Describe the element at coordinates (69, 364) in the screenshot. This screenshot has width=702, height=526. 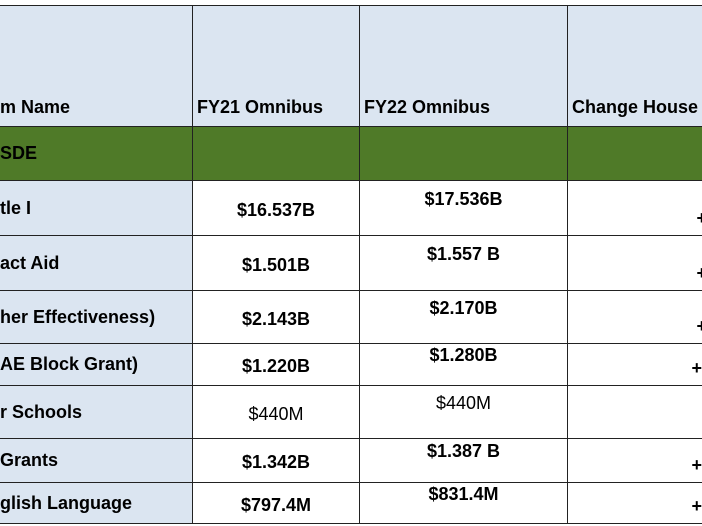
I see `cell-text: AE Block Grant)` at that location.